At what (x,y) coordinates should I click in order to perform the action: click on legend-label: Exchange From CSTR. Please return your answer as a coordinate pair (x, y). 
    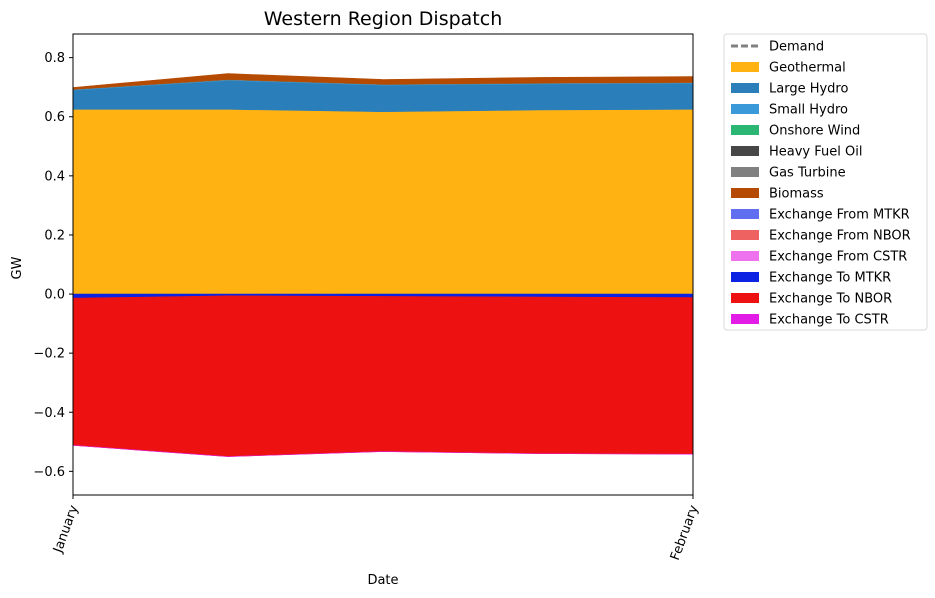
    Looking at the image, I should click on (838, 257).